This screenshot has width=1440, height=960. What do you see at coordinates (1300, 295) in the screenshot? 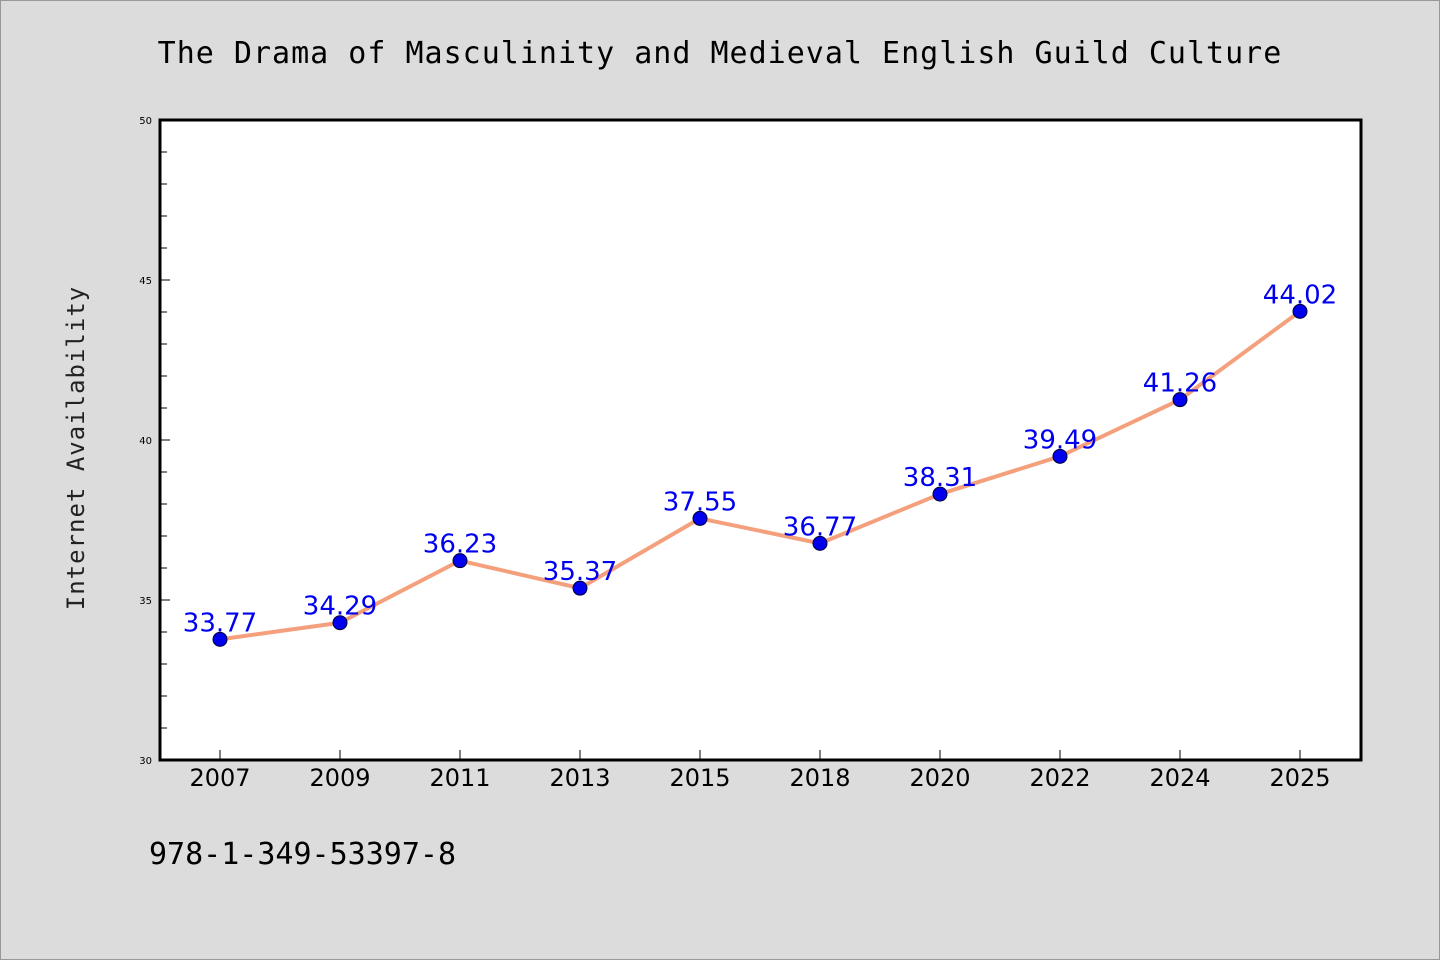
I see `data-label: 44.02` at bounding box center [1300, 295].